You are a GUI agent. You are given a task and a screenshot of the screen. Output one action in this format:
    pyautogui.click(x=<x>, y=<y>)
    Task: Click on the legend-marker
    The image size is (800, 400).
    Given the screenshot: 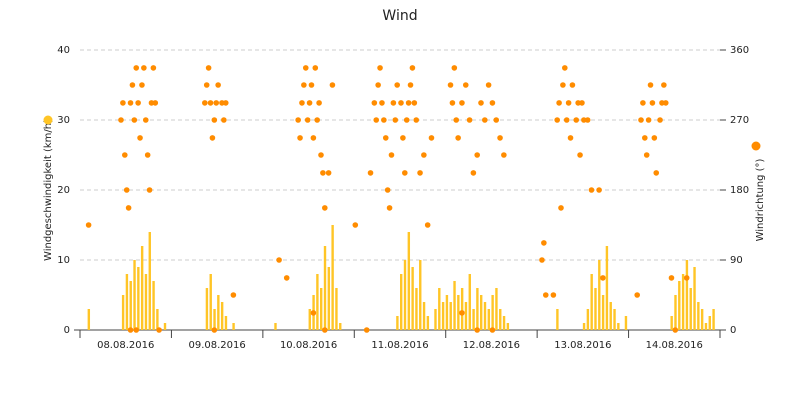 What is the action you would take?
    pyautogui.click(x=48, y=120)
    